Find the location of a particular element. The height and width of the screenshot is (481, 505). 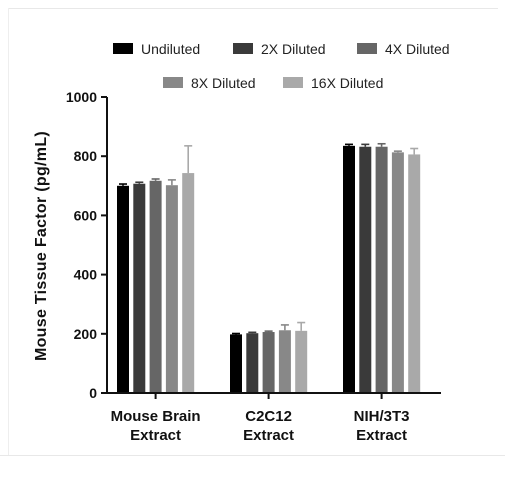

x-tick-label: Mouse Brain is located at coordinates (156, 416).